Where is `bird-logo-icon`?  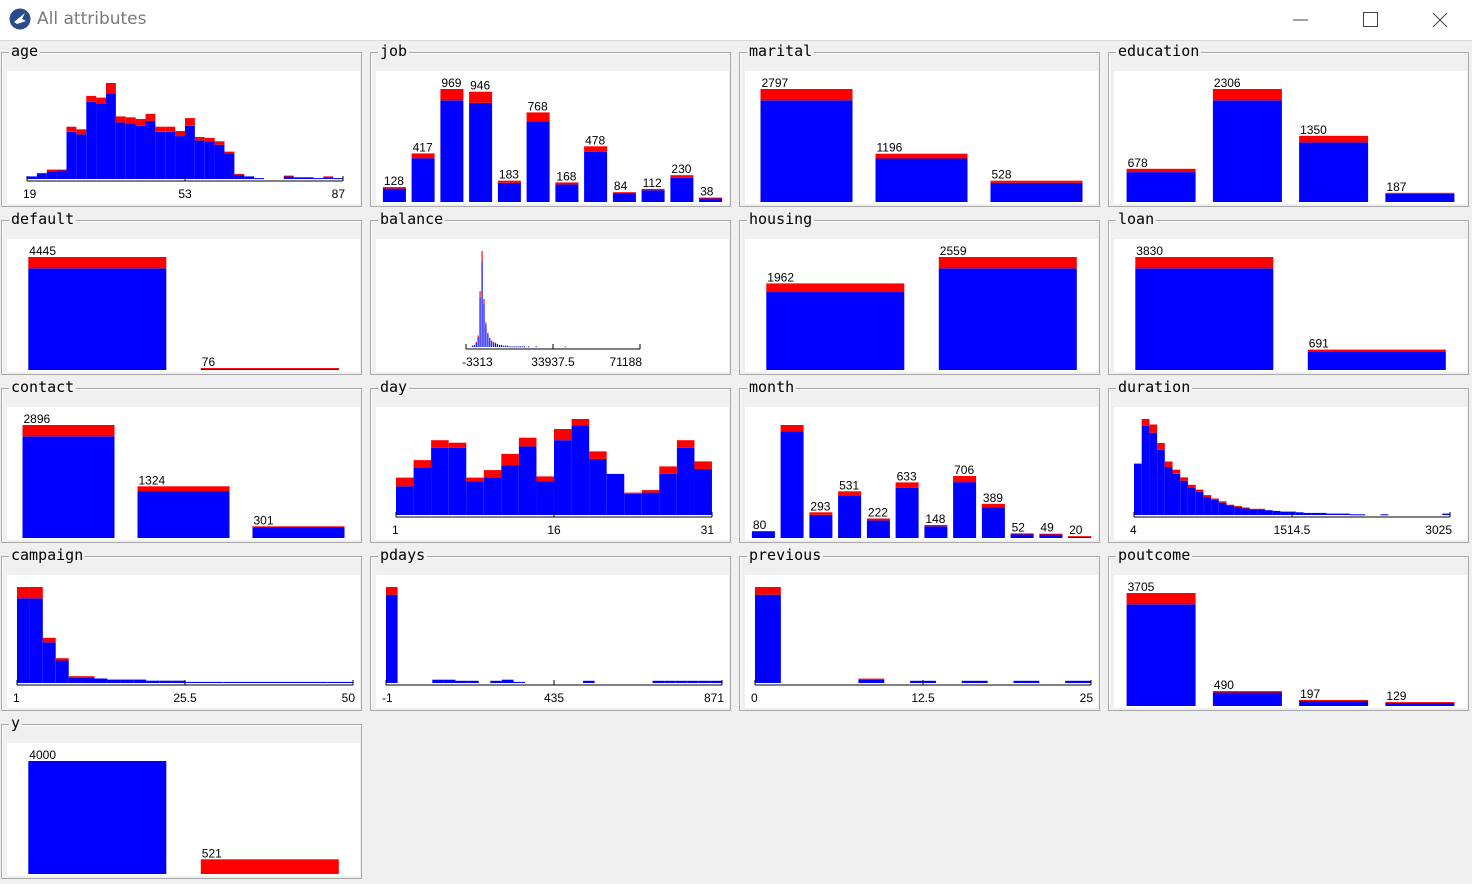 bird-logo-icon is located at coordinates (20, 19).